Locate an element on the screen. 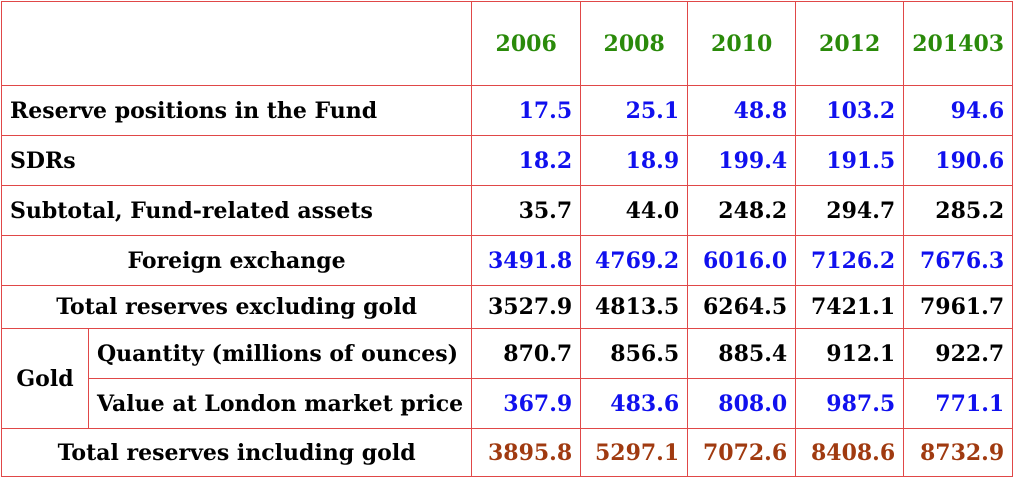 Image resolution: width=1015 pixels, height=479 pixels. row-label: Total reserves excluding gold is located at coordinates (236, 307).